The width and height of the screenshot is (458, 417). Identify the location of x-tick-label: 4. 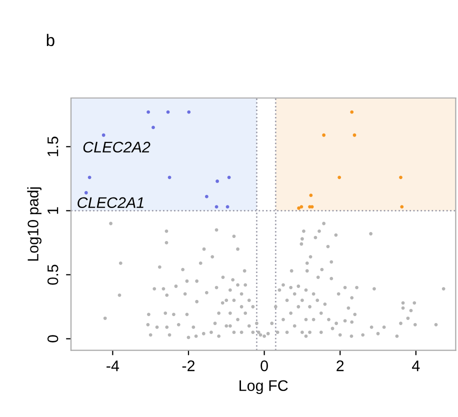
(416, 366).